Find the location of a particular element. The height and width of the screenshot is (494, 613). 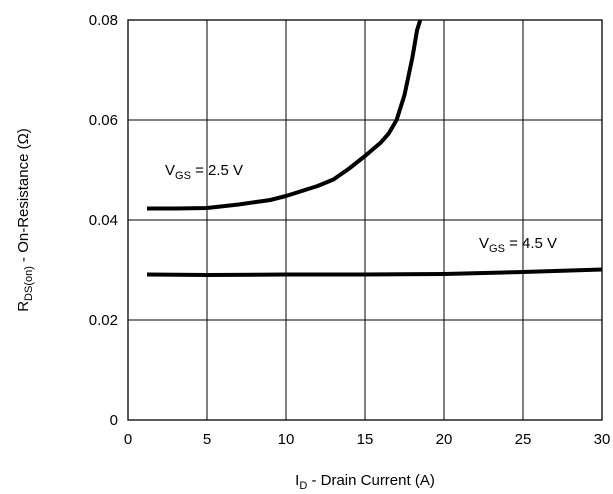

x-tick-label: 5 is located at coordinates (207, 439).